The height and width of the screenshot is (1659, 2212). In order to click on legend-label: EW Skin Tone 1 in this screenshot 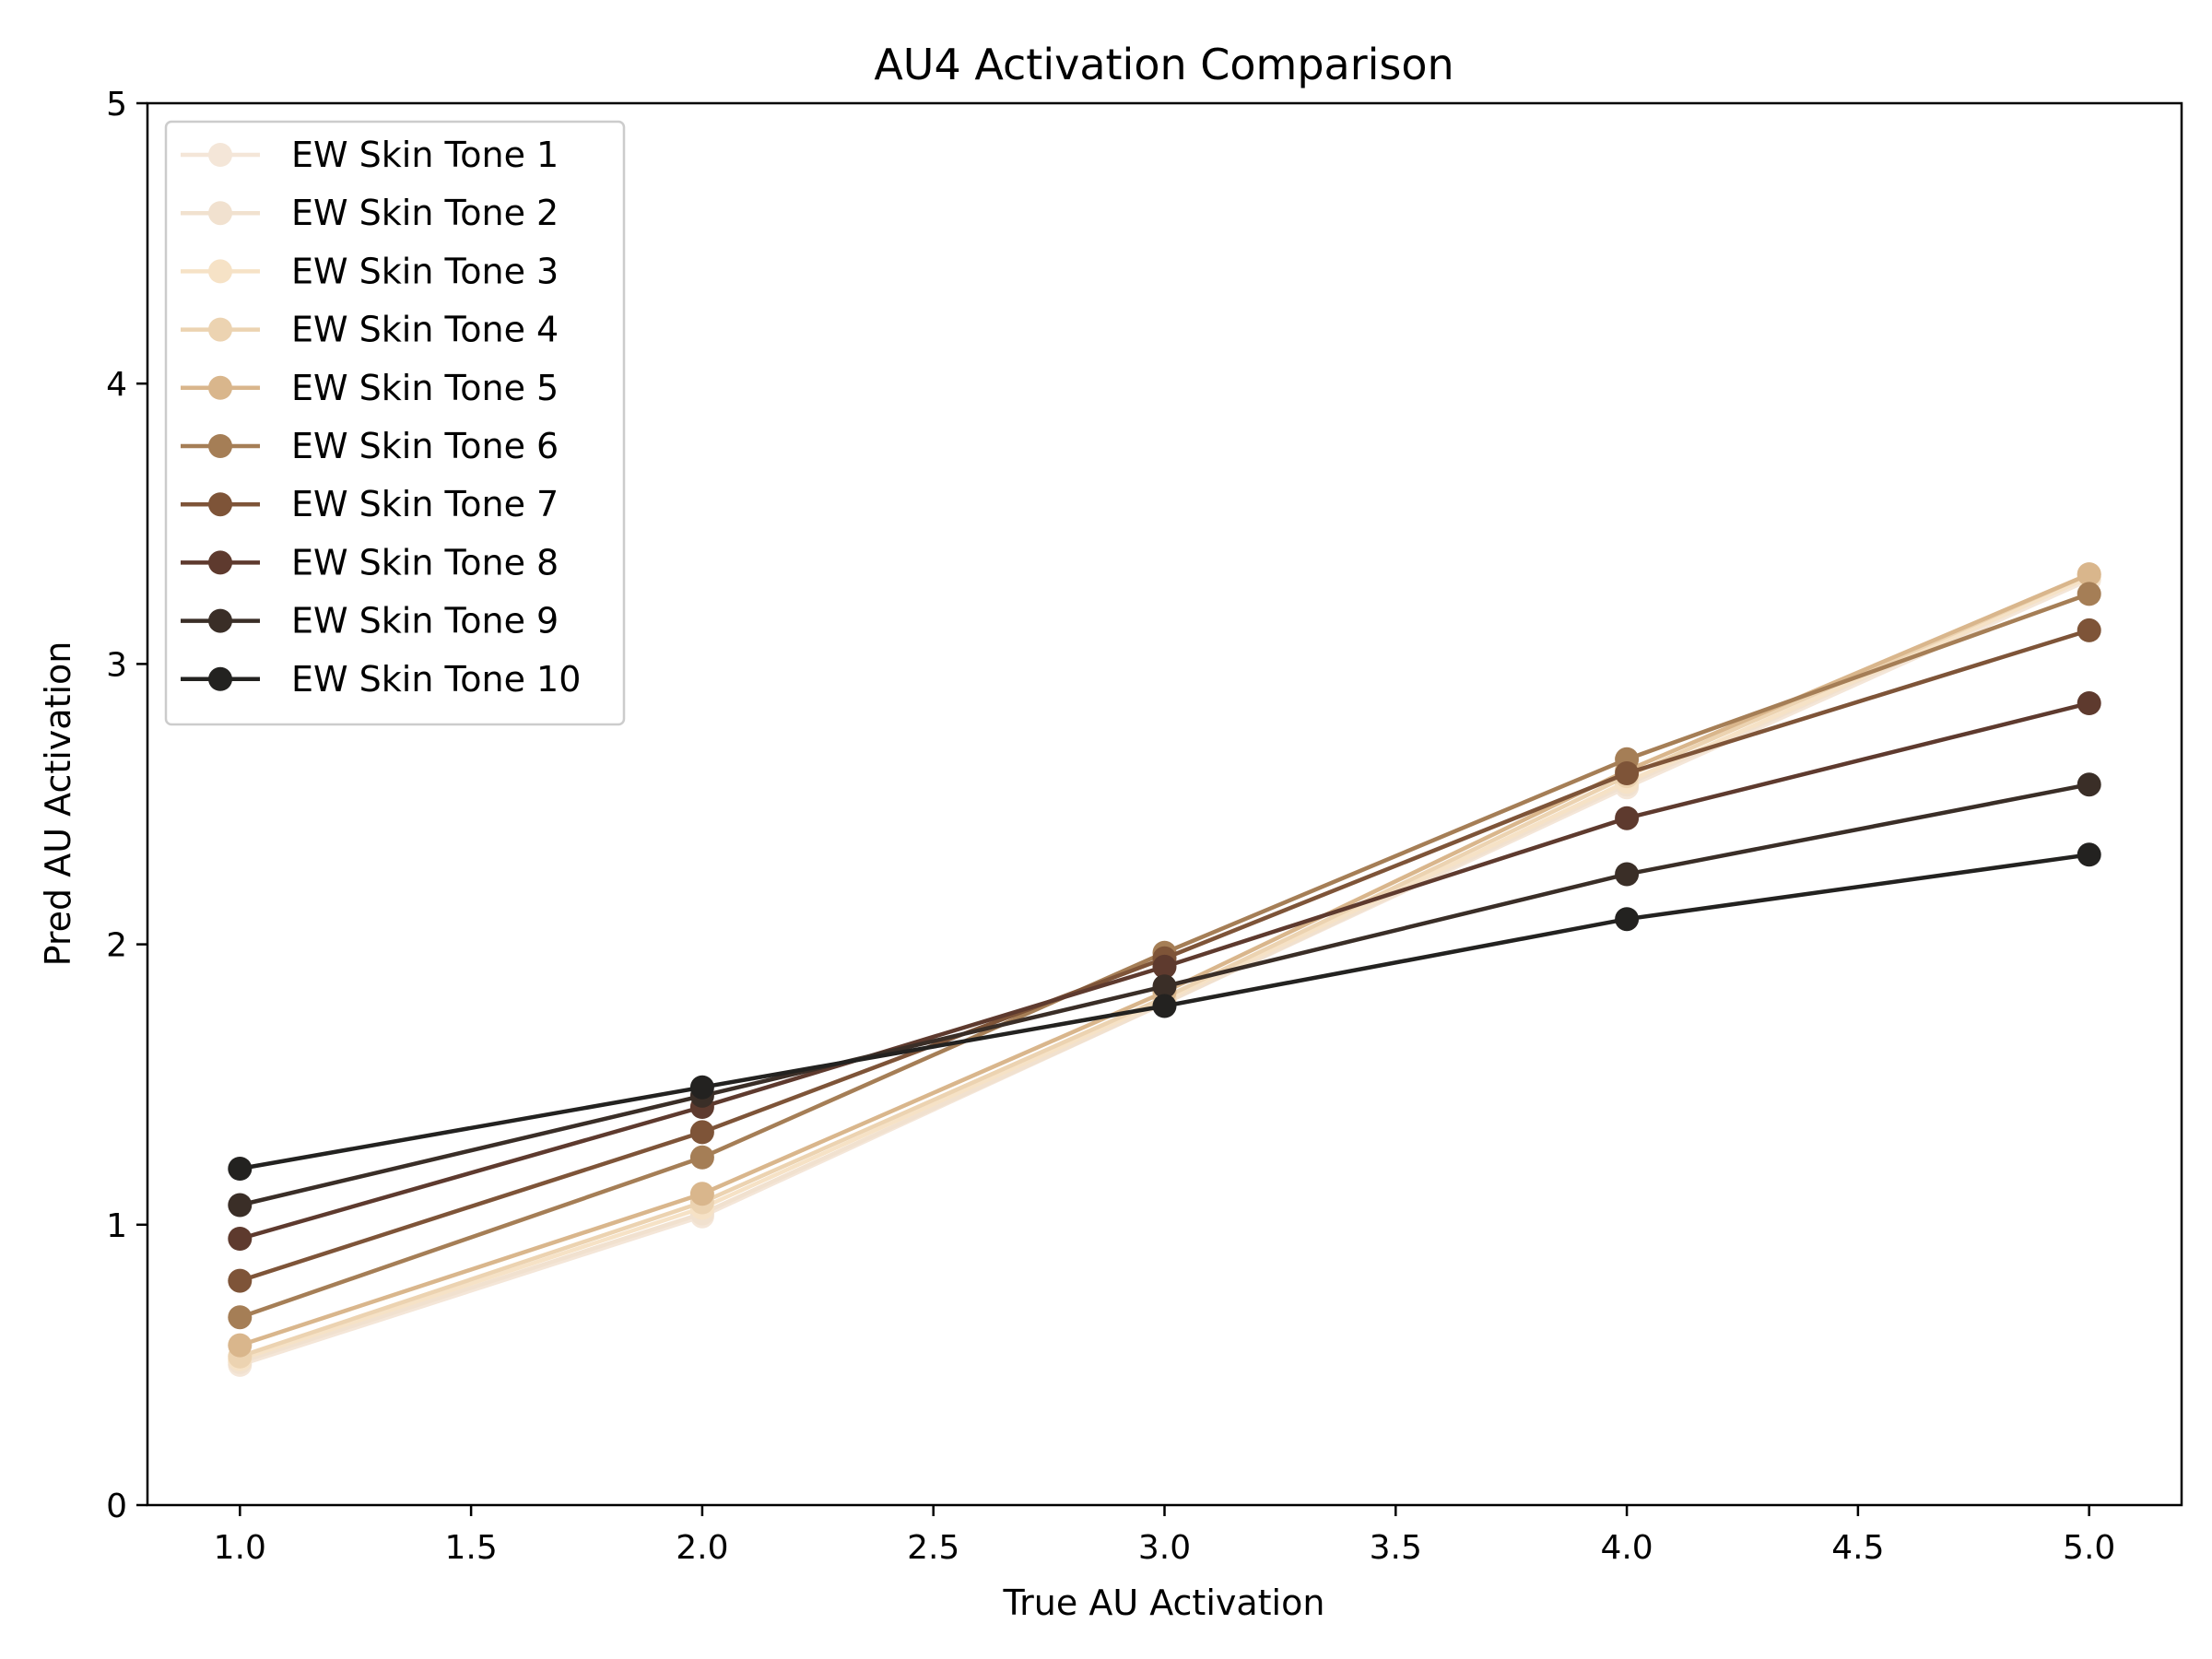, I will do `click(425, 155)`.